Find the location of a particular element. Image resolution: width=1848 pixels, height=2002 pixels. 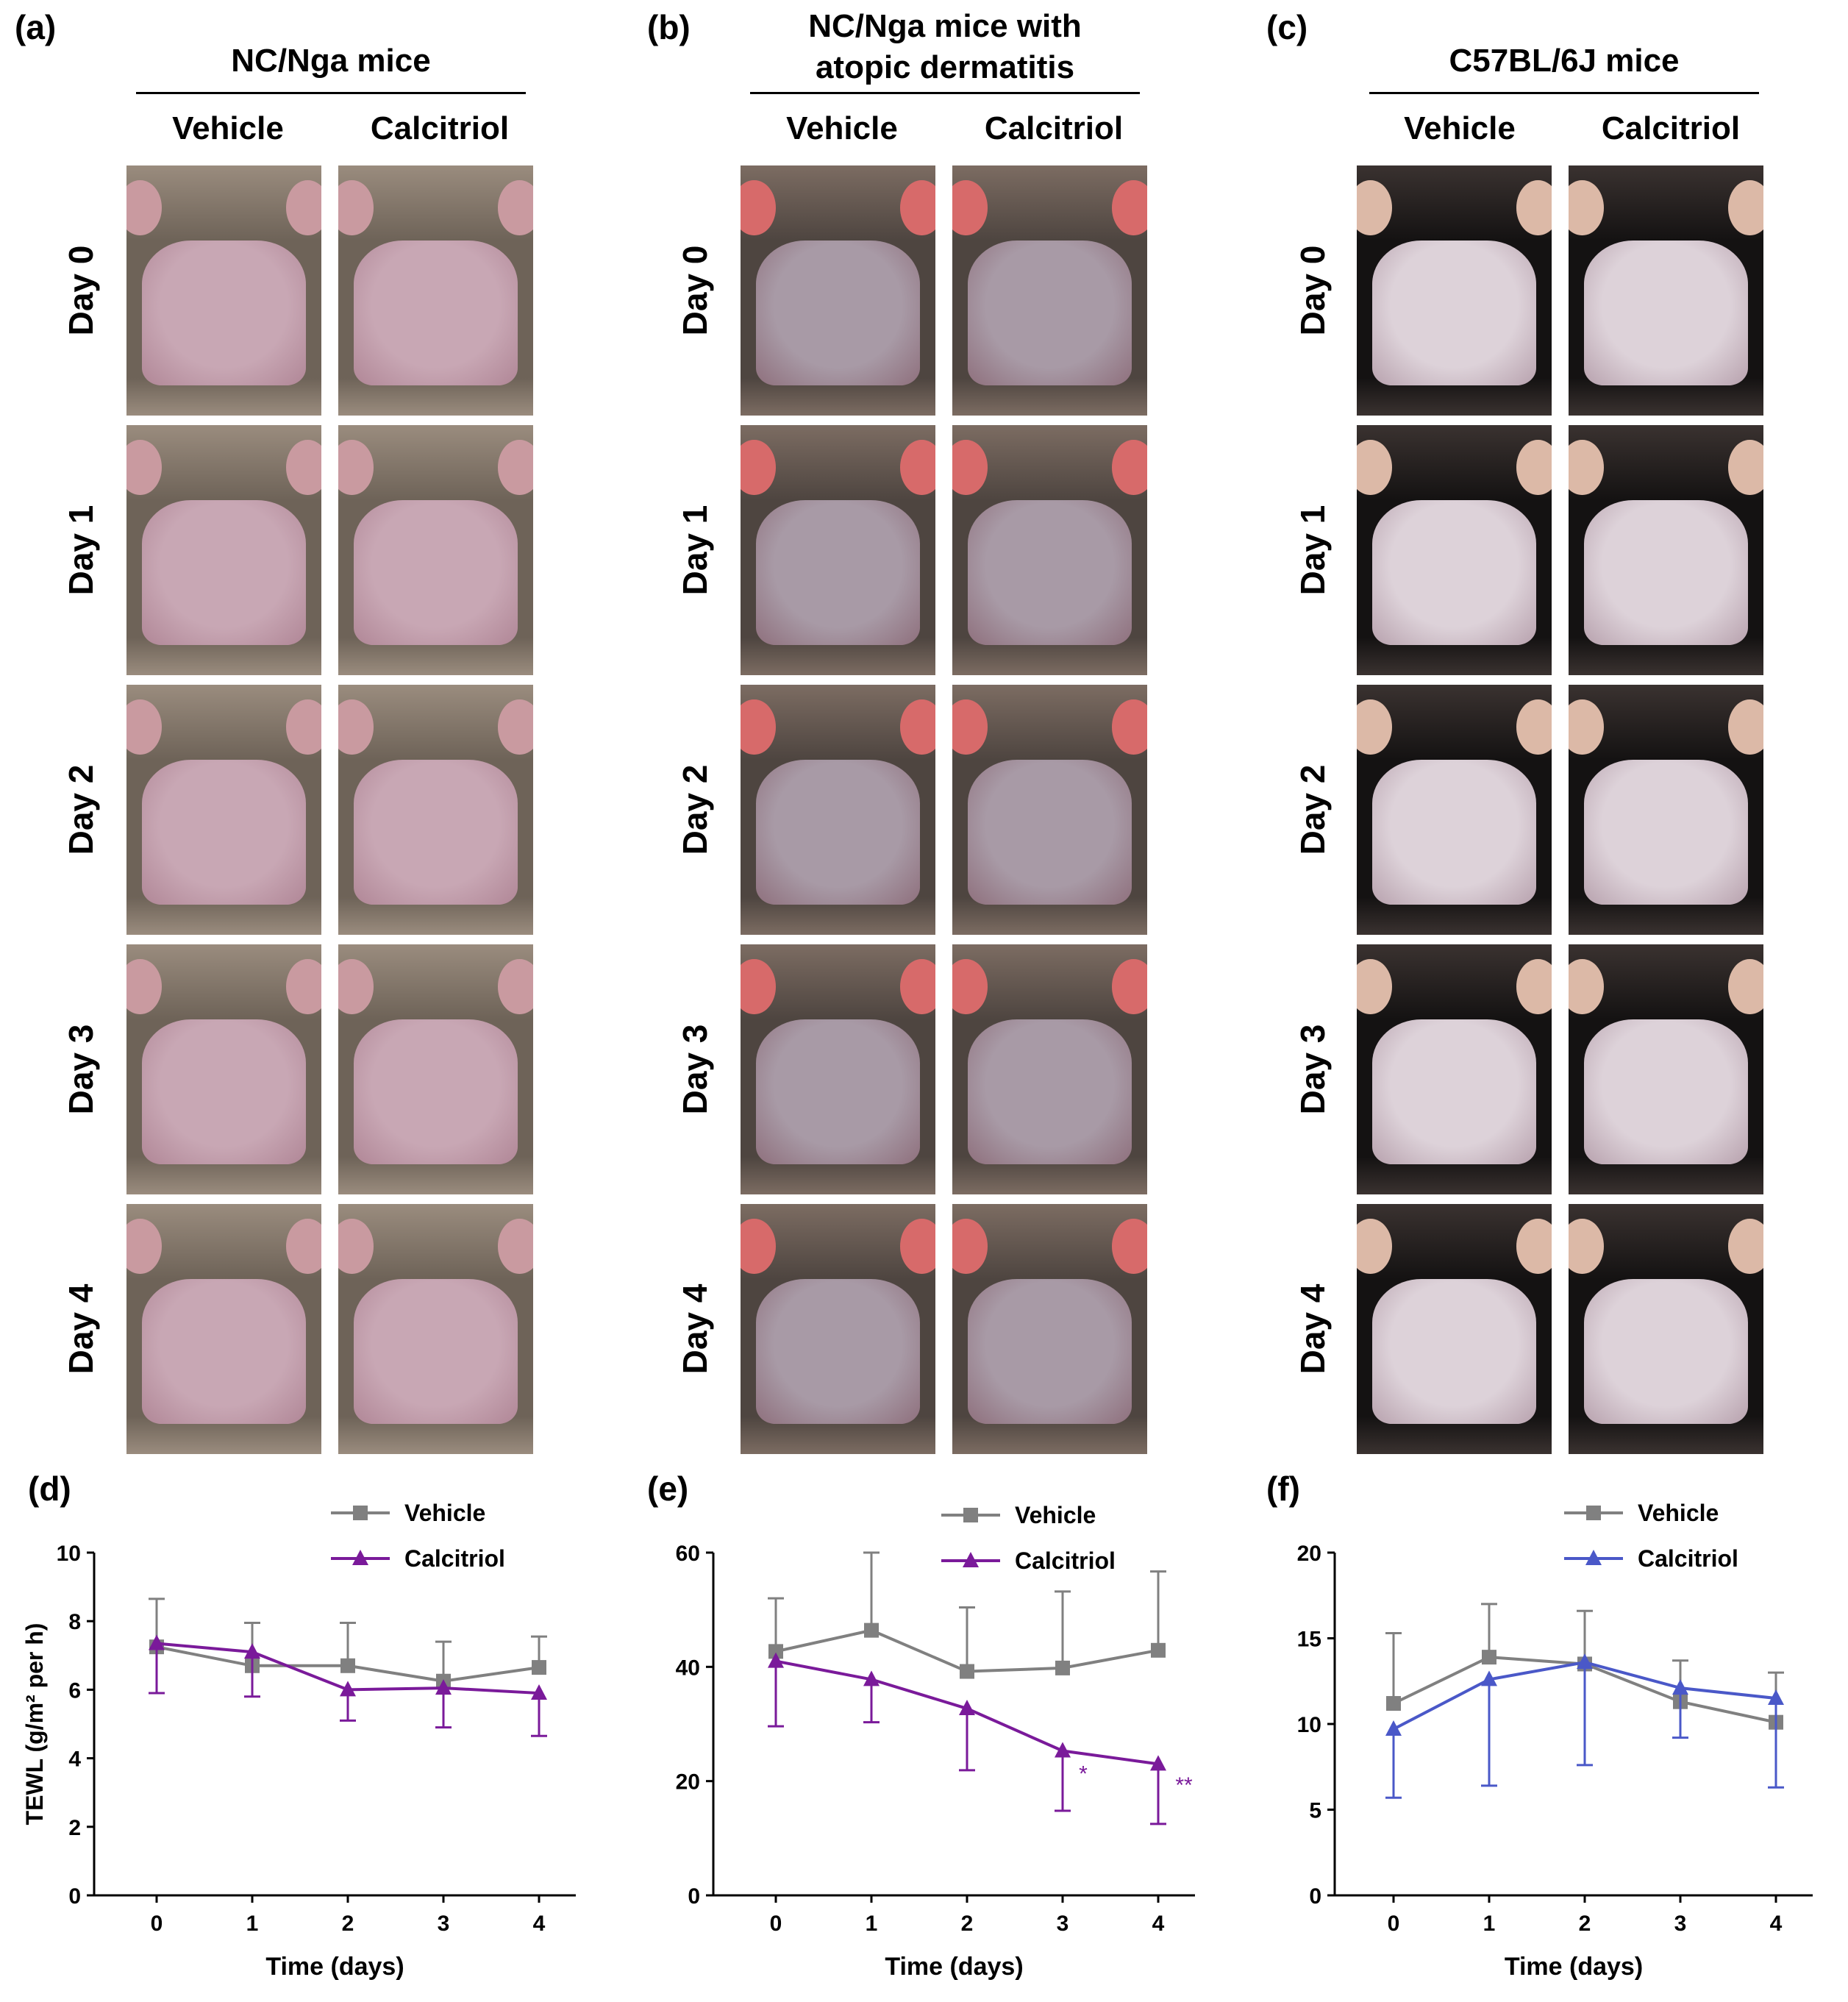

day-label: Day 4 is located at coordinates (1313, 1329).